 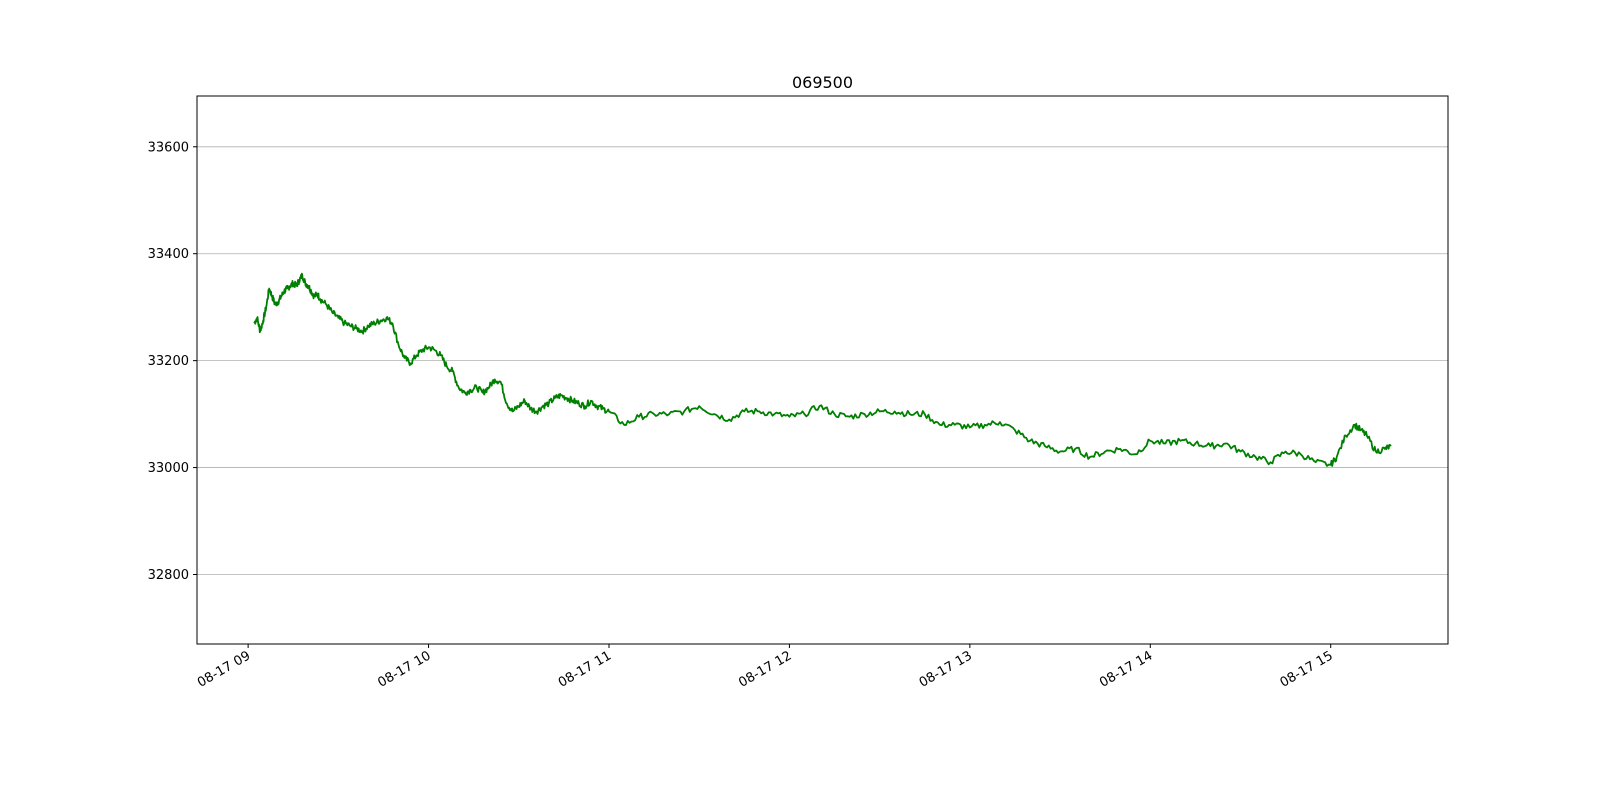 I want to click on y-axis: 32800 33000 33200 33400 33600, so click(x=172, y=361).